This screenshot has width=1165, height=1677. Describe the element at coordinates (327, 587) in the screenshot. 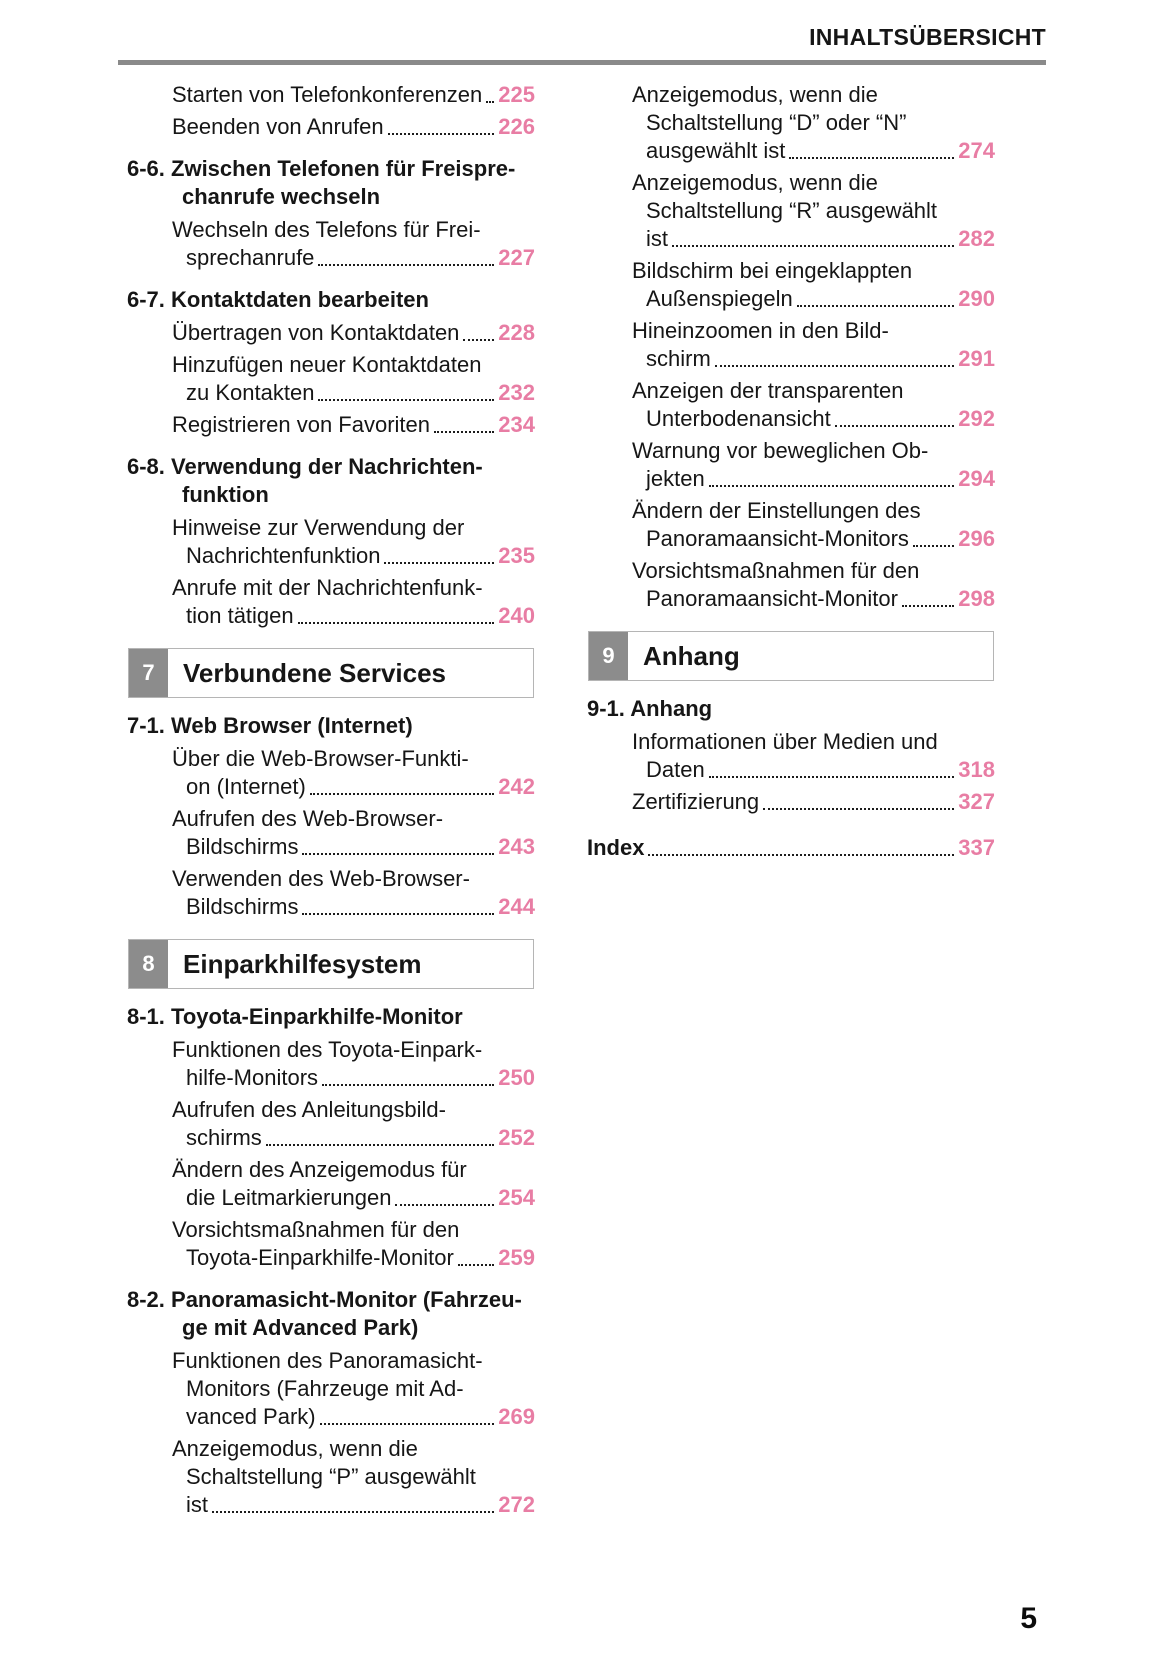

I see `toc-entry-text: Anrufe mit der Nachrichtenfunk-` at that location.